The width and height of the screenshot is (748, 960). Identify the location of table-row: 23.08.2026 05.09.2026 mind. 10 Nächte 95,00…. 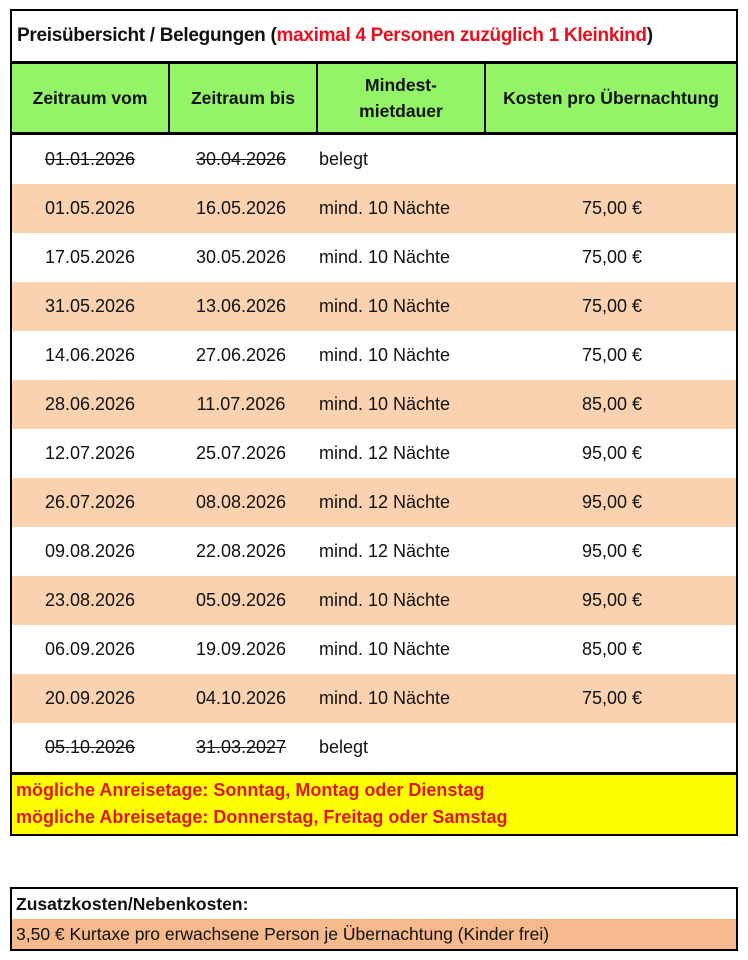
(374, 600).